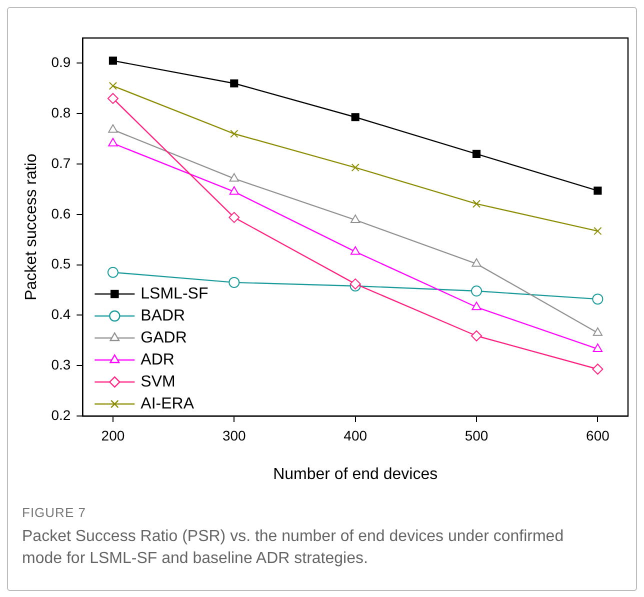 This screenshot has width=644, height=597. Describe the element at coordinates (61, 62) in the screenshot. I see `y-tick-label: 0.9` at that location.